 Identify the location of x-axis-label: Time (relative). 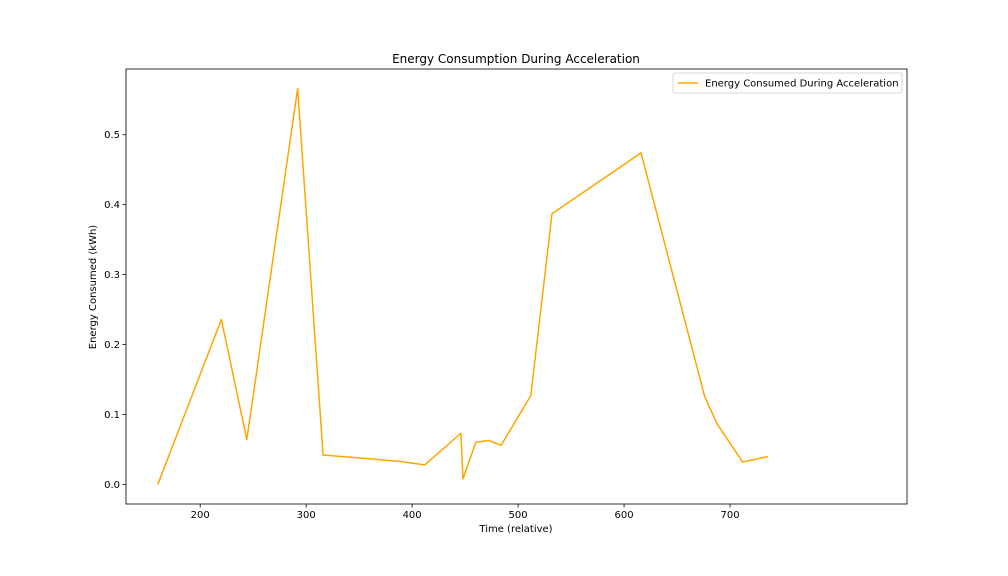
(515, 529).